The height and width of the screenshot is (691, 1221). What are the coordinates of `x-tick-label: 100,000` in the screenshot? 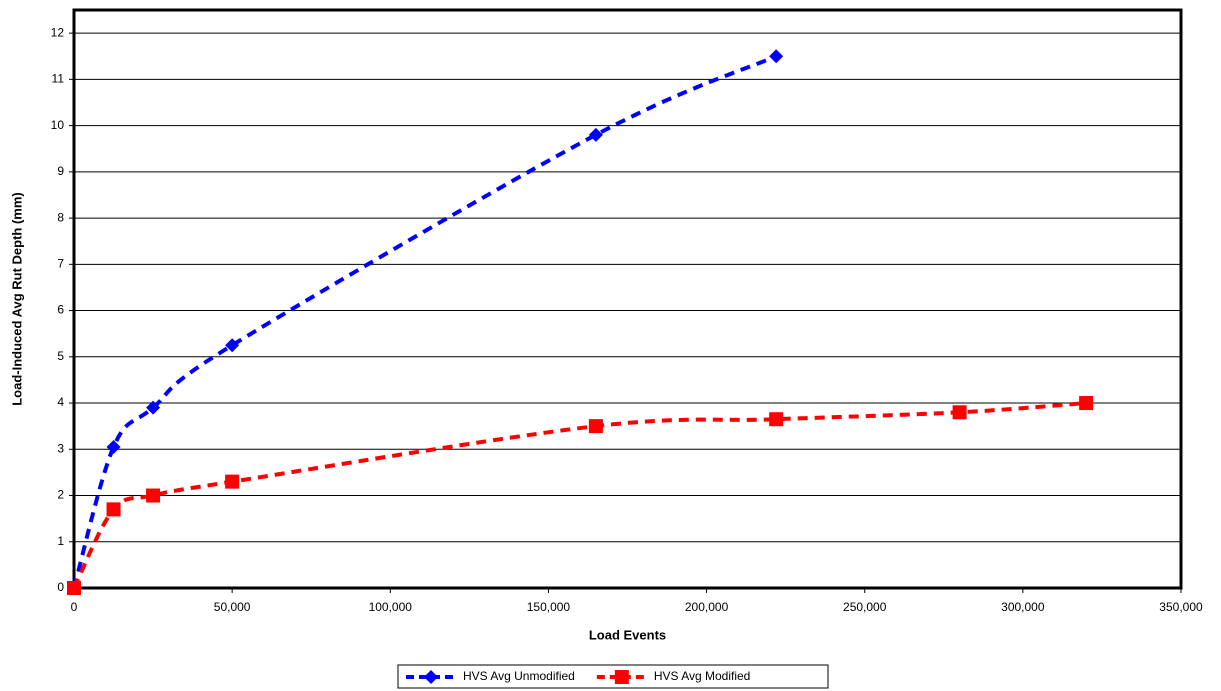 It's located at (391, 607).